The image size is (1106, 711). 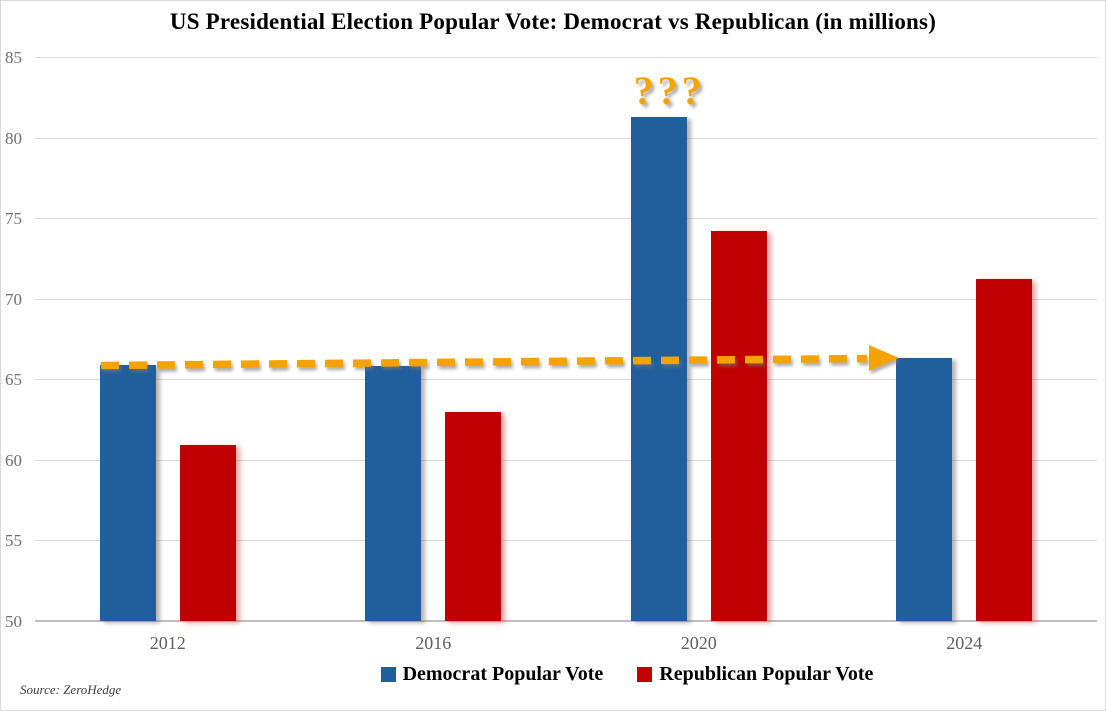 I want to click on legend-label-republican: Republican Popular Vote, so click(x=766, y=674).